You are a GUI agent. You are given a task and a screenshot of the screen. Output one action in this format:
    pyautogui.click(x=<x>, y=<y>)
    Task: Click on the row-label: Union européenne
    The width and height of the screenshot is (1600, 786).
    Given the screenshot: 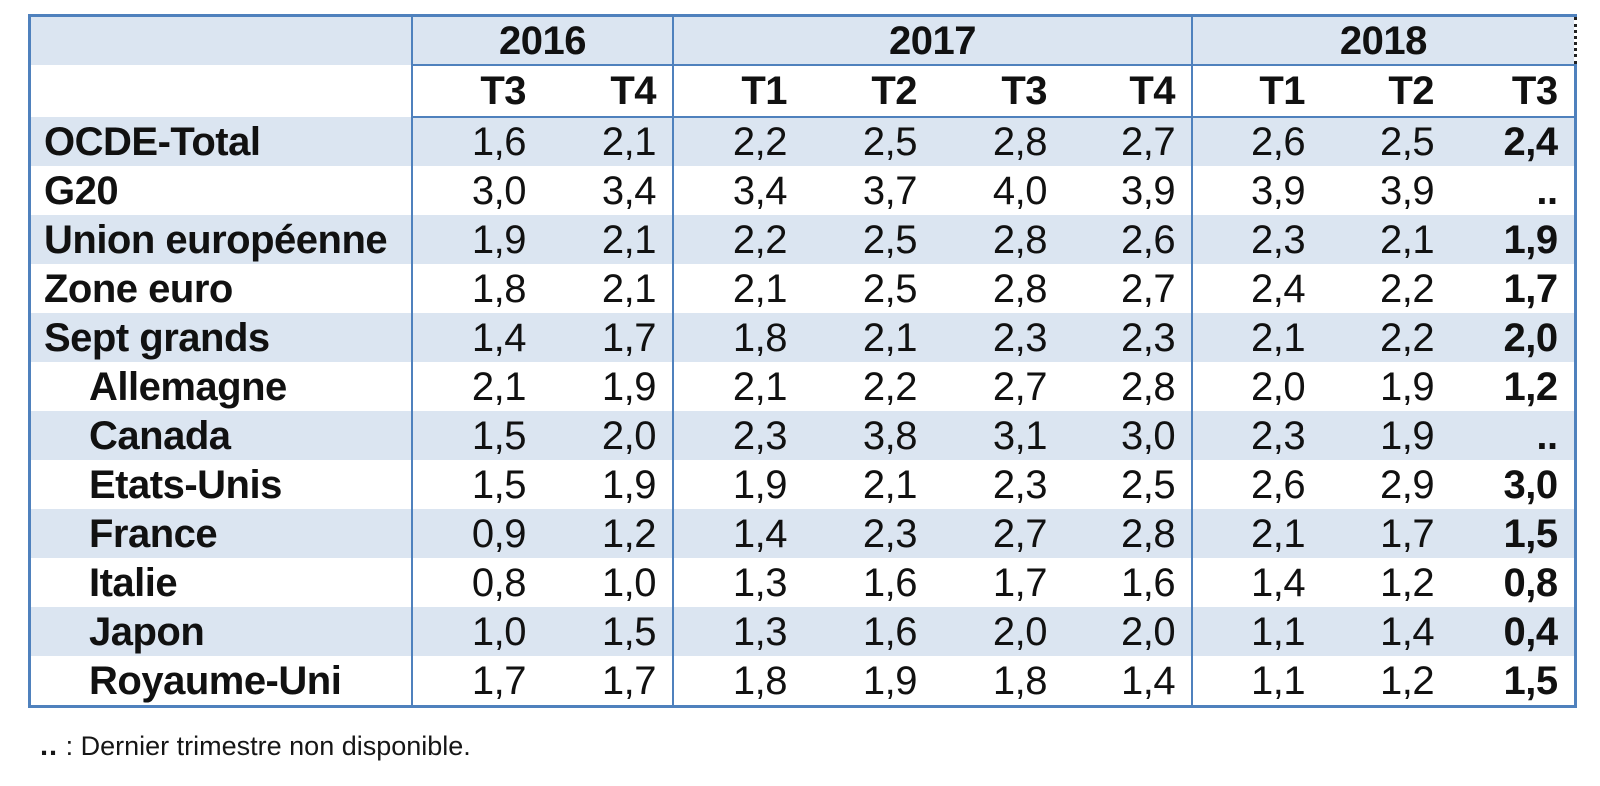 What is the action you would take?
    pyautogui.click(x=216, y=239)
    